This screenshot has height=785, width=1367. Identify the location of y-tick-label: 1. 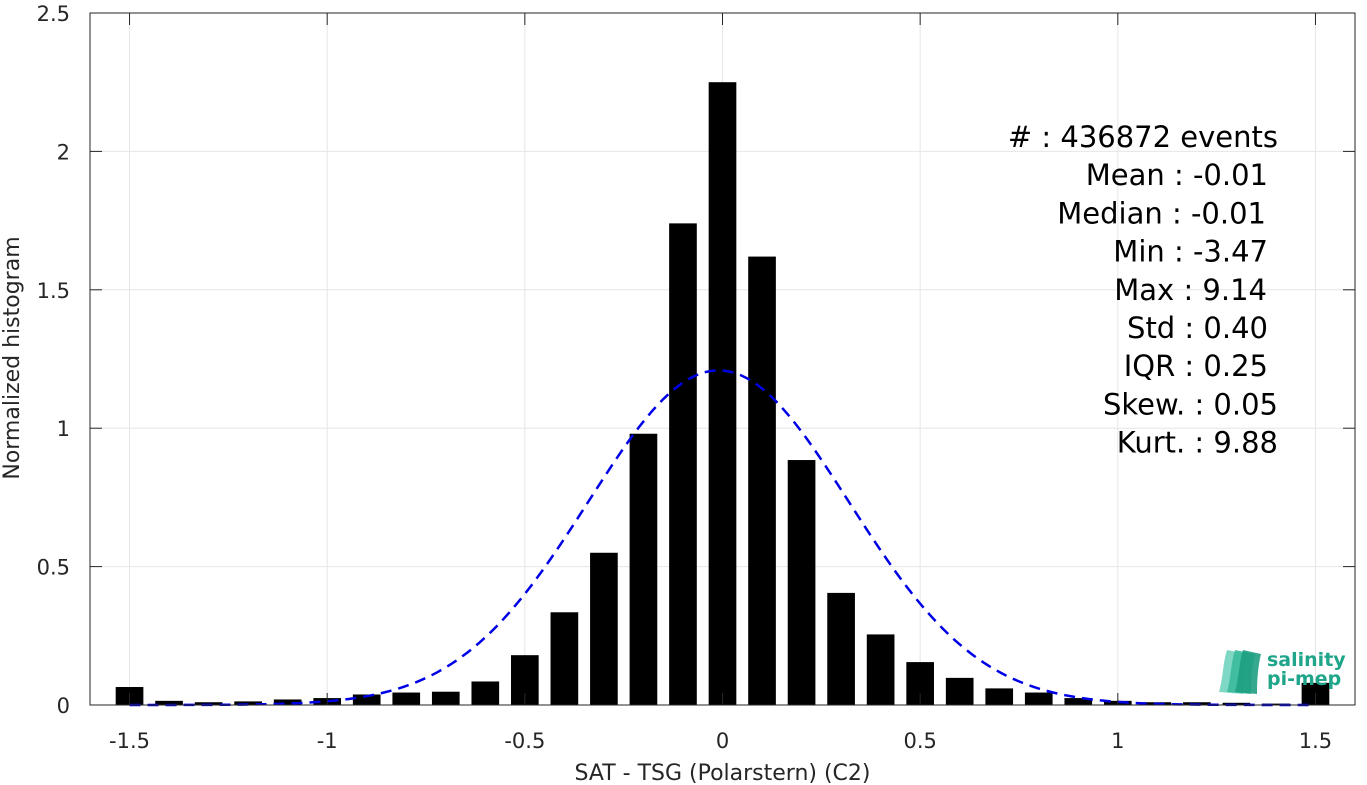
(63, 429).